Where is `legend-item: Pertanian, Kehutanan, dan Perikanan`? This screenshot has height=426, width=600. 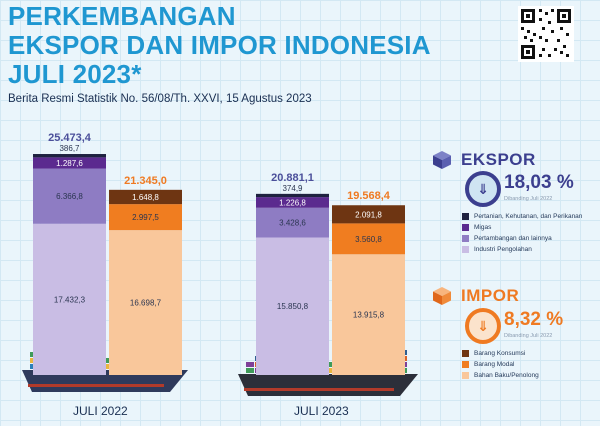 legend-item: Pertanian, Kehutanan, dan Perikanan is located at coordinates (522, 216).